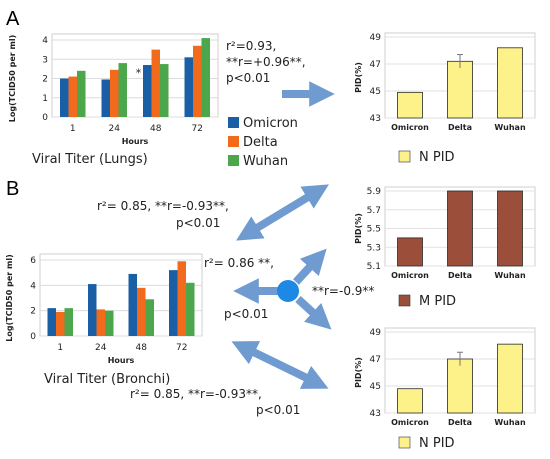 The height and width of the screenshot is (459, 550). Describe the element at coordinates (375, 414) in the screenshot. I see `y-tick-label: 43` at that location.